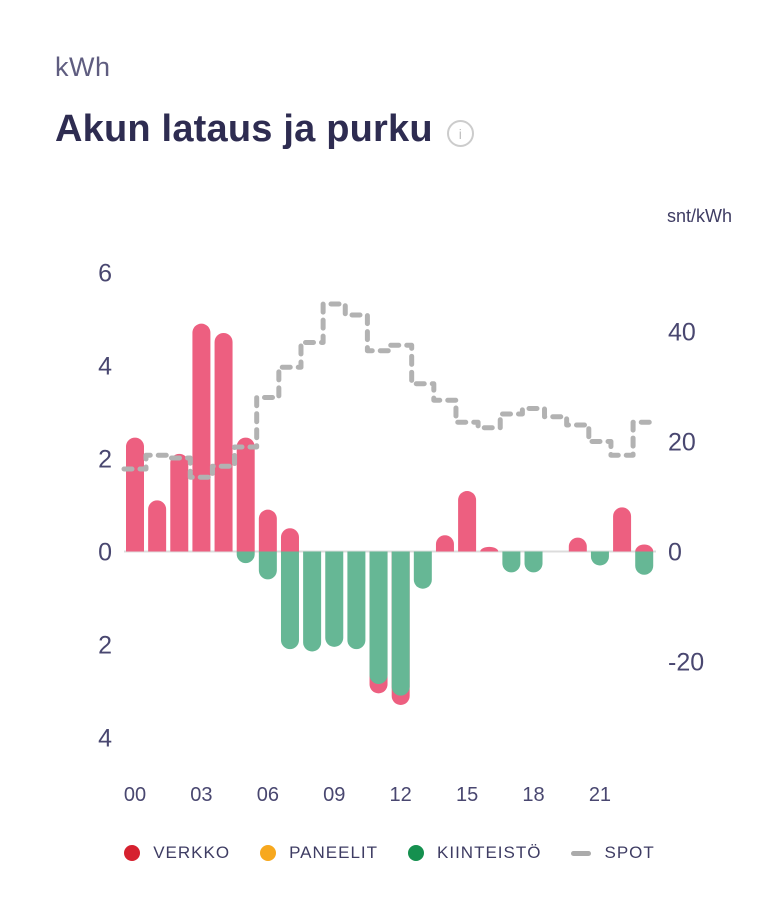  What do you see at coordinates (105, 739) in the screenshot?
I see `left-axis-tick--4: 4` at bounding box center [105, 739].